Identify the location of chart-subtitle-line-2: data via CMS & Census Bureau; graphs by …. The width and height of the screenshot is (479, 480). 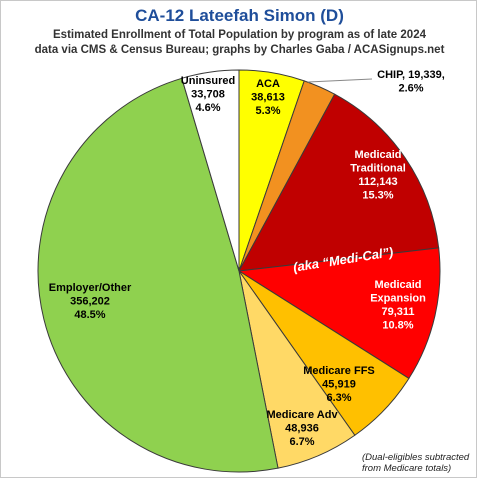
(239, 50).